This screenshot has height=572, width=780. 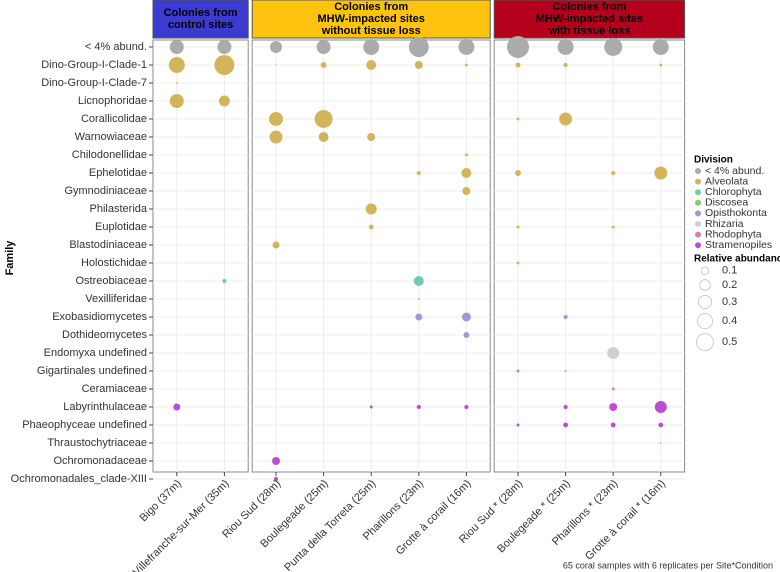 What do you see at coordinates (119, 209) in the screenshot?
I see `y-tick-label: Philasterida` at bounding box center [119, 209].